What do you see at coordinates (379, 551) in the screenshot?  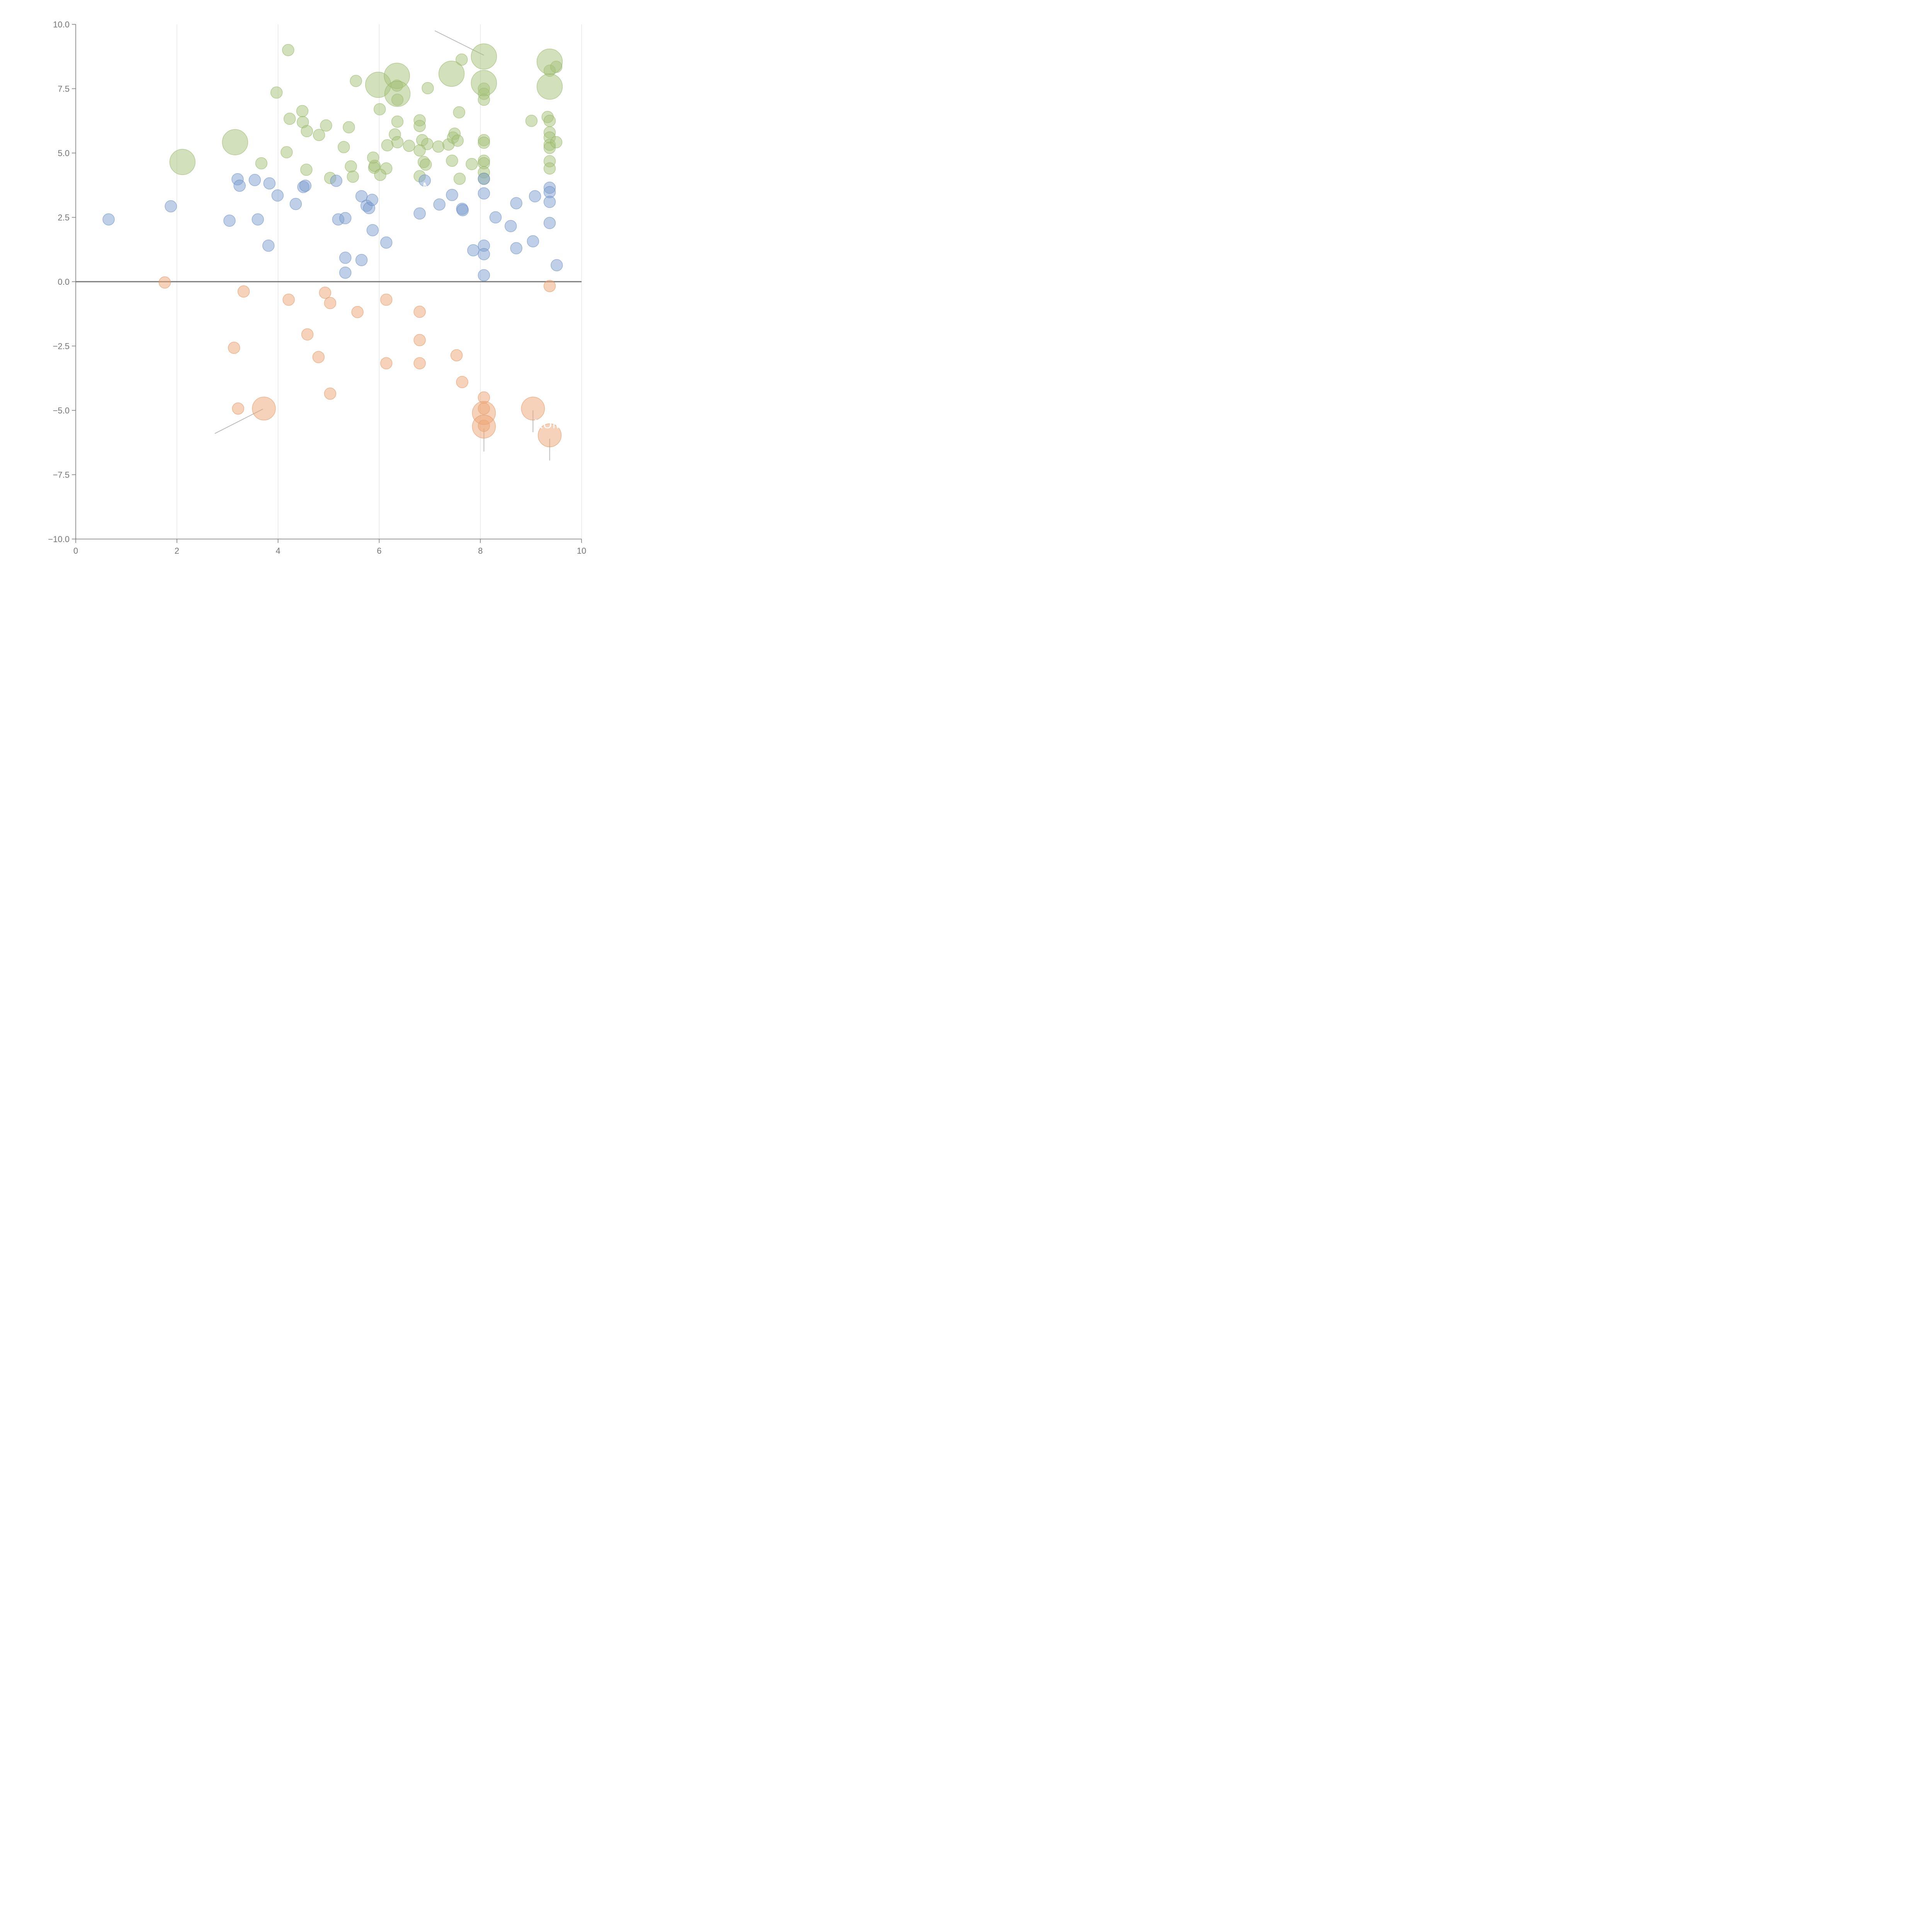 I see `x-tick-label: 6` at bounding box center [379, 551].